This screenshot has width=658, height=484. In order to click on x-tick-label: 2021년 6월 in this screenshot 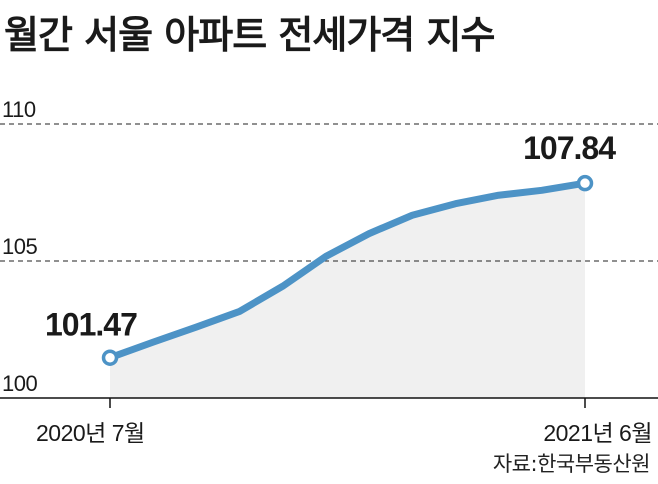, I will do `click(597, 433)`.